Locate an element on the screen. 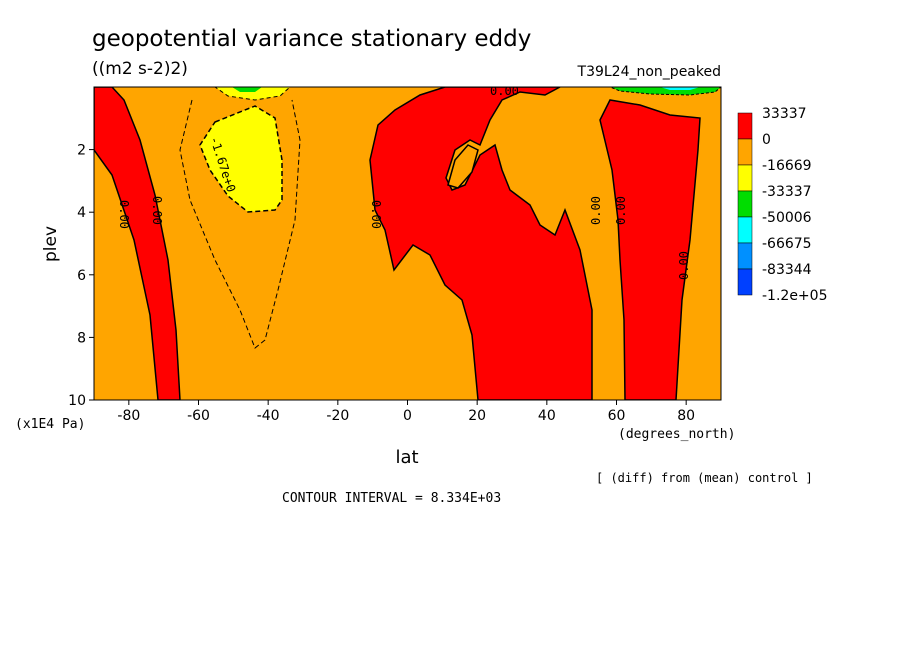 This screenshot has height=654, width=904. x-tick-label: -80 is located at coordinates (128, 416).